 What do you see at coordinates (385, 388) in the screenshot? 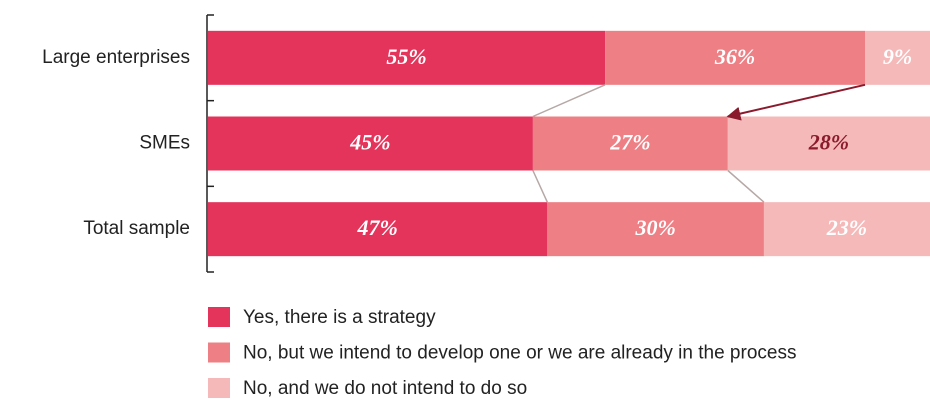
I see `legend-label: No, and we do not intend to do so` at bounding box center [385, 388].